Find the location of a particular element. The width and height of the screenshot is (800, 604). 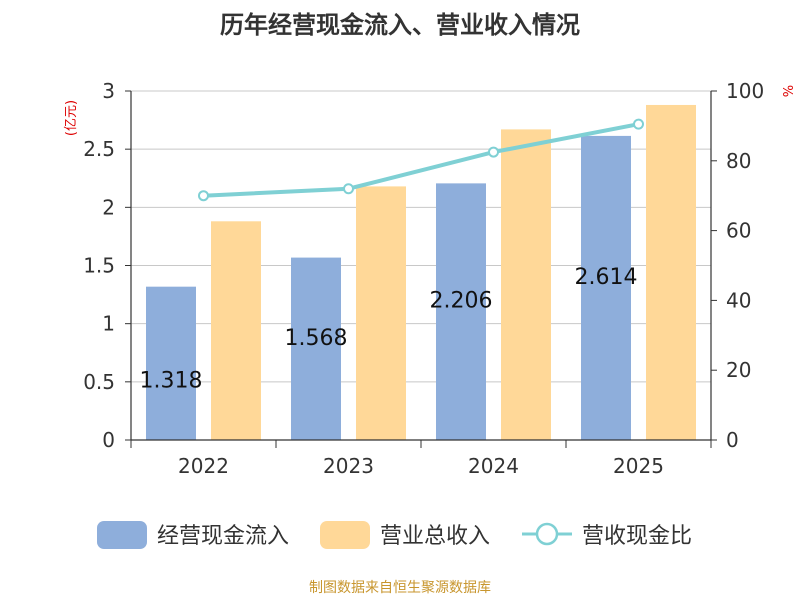

y-right-tick-label: 60 is located at coordinates (738, 231).